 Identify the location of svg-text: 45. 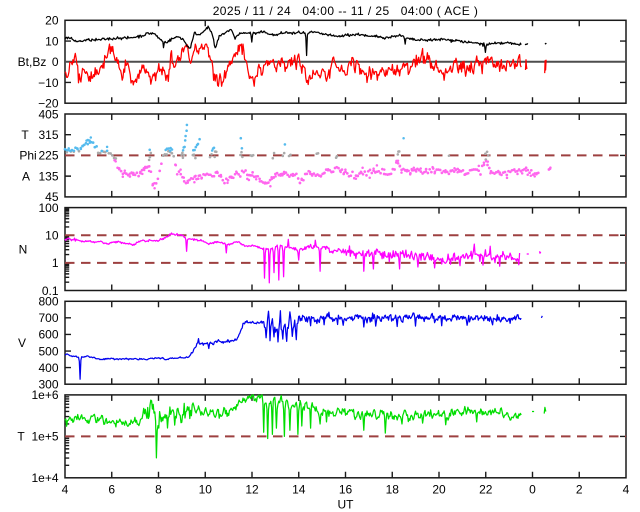
(52, 197).